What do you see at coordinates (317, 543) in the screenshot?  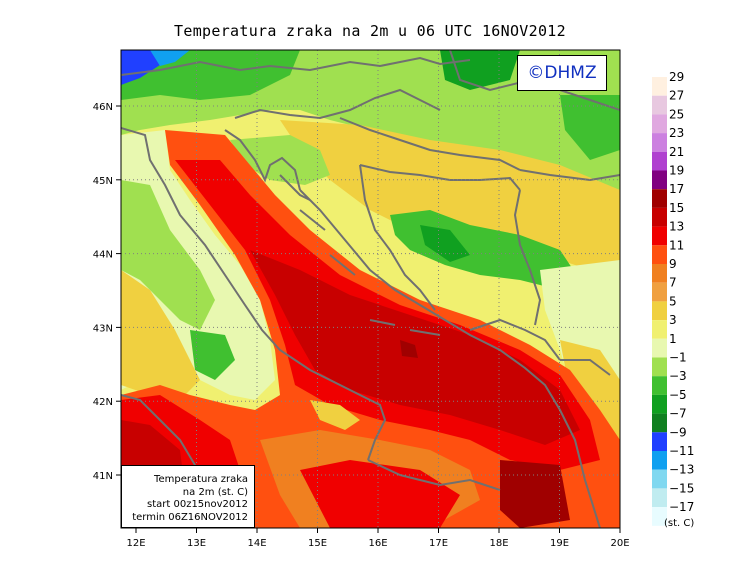 I see `lon-label: 15E` at bounding box center [317, 543].